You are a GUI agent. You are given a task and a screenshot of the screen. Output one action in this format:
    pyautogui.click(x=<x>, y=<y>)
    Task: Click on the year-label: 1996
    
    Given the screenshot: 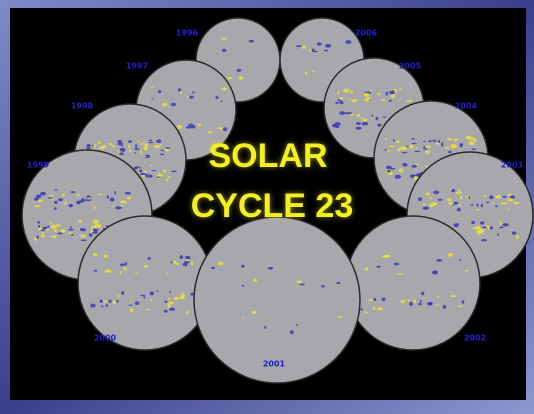 What is the action you would take?
    pyautogui.click(x=187, y=33)
    